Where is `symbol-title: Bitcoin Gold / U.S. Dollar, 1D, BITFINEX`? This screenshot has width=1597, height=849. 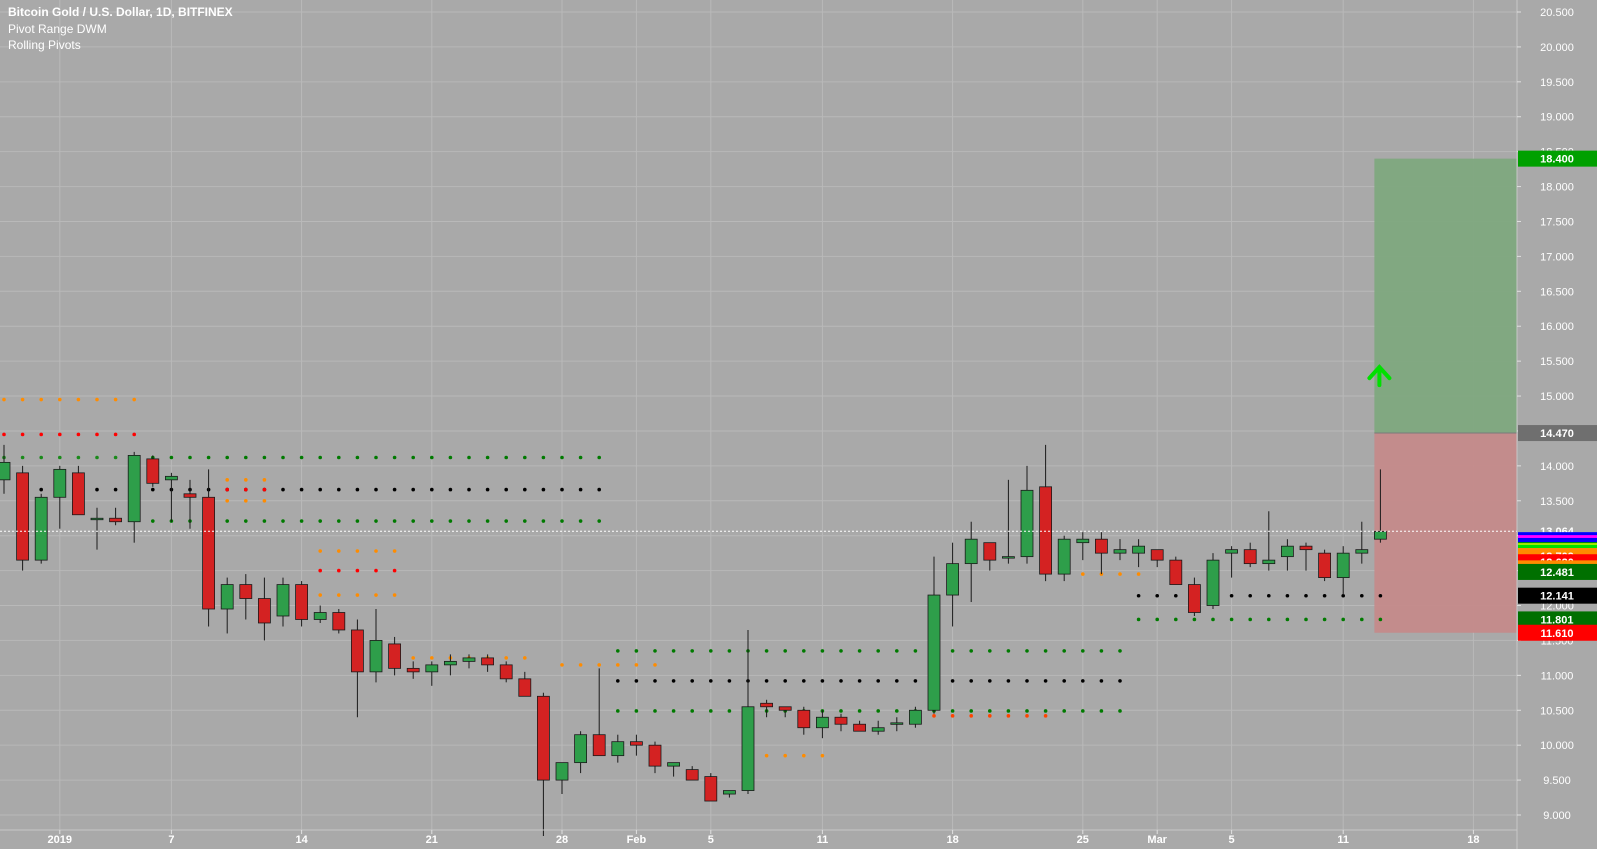
symbol-title: Bitcoin Gold / U.S. Dollar, 1D, BITFINEX is located at coordinates (120, 12).